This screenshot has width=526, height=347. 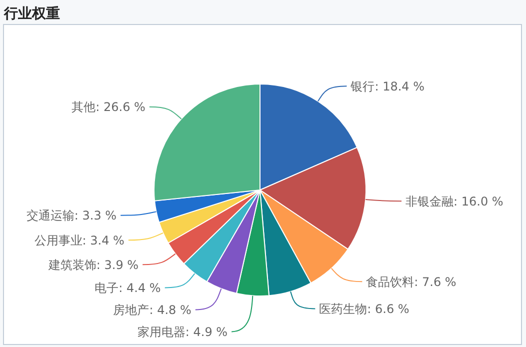 What do you see at coordinates (182, 331) in the screenshot?
I see `slice-label: 家用电器: 4.9 %` at bounding box center [182, 331].